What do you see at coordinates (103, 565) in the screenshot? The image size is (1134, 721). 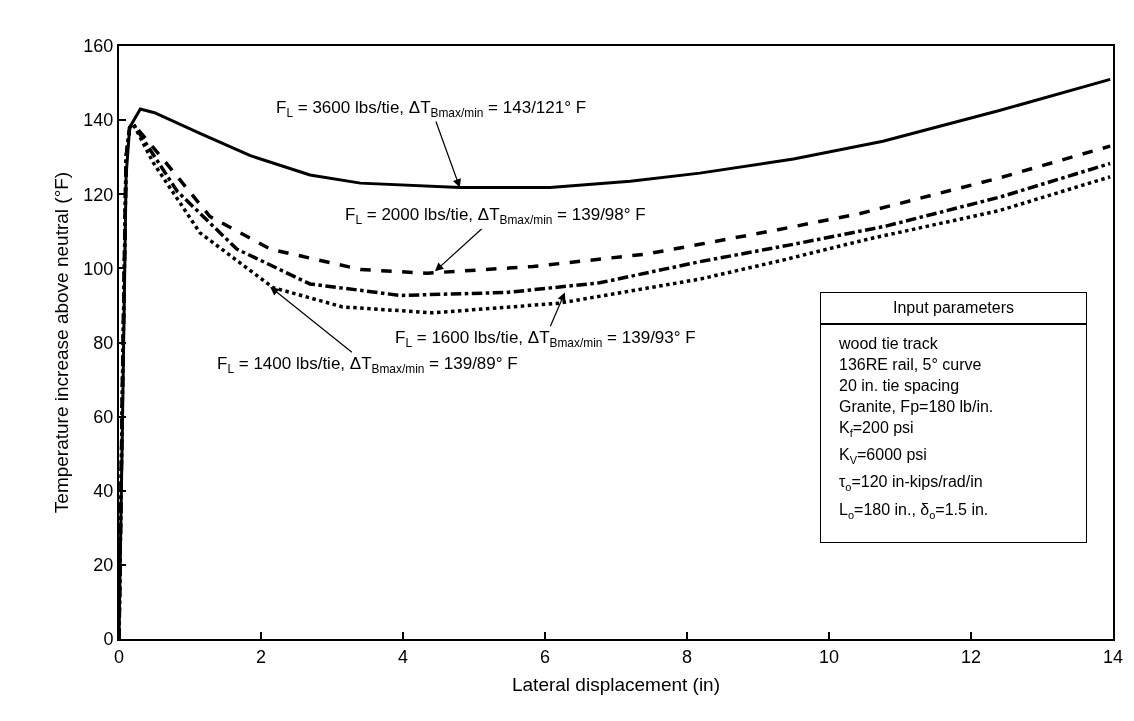 I see `y-tick-label: 20` at bounding box center [103, 565].